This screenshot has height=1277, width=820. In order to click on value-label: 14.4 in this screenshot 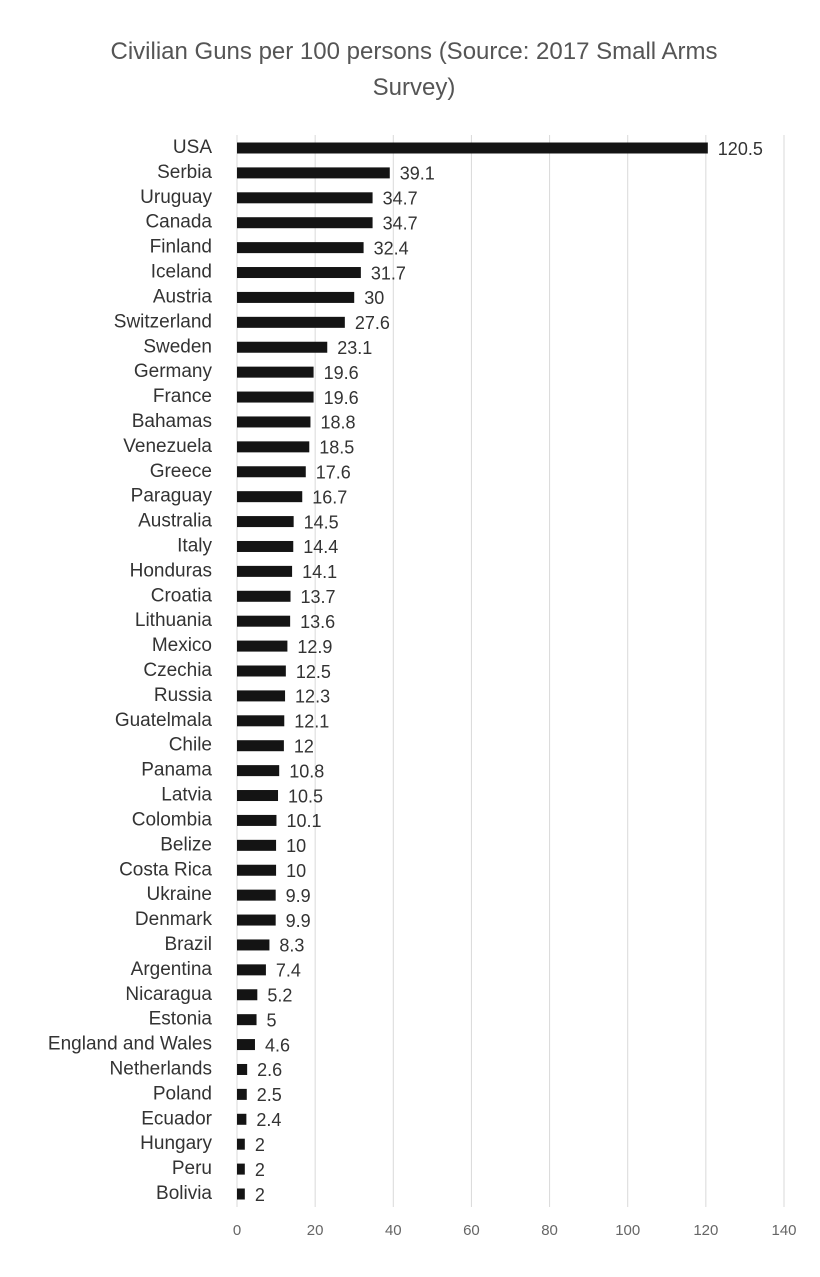, I will do `click(320, 547)`.